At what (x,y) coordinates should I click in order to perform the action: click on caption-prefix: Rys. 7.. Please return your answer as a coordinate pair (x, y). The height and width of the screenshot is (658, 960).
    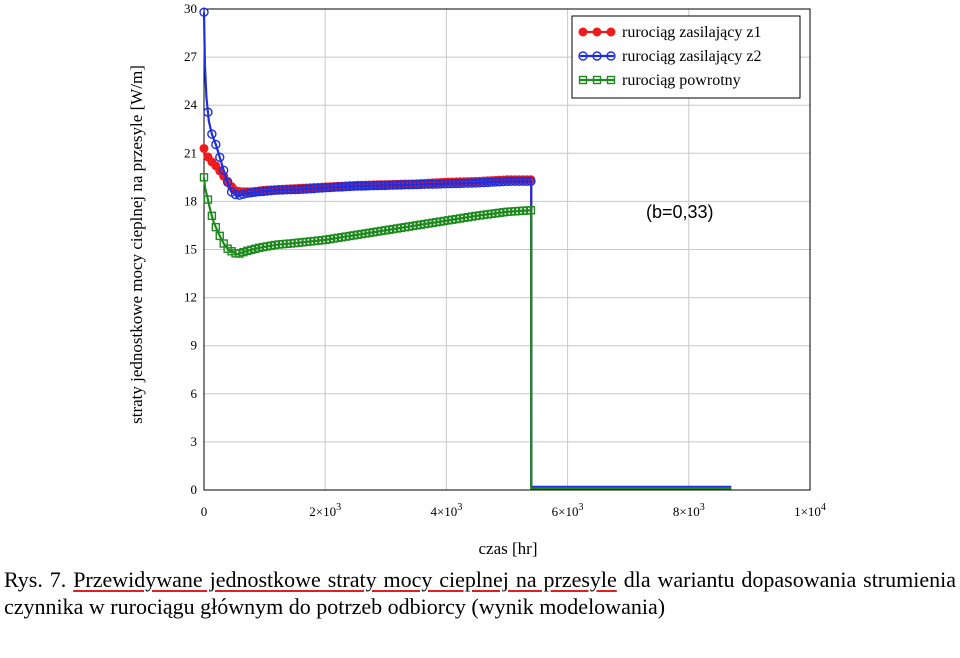
    Looking at the image, I should click on (39, 579).